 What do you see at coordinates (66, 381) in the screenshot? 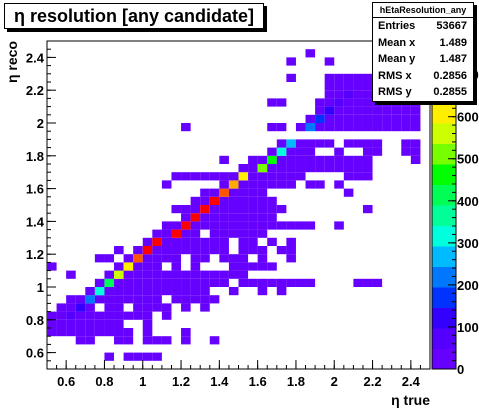
I see `x-tick-label: 0.6` at bounding box center [66, 381].